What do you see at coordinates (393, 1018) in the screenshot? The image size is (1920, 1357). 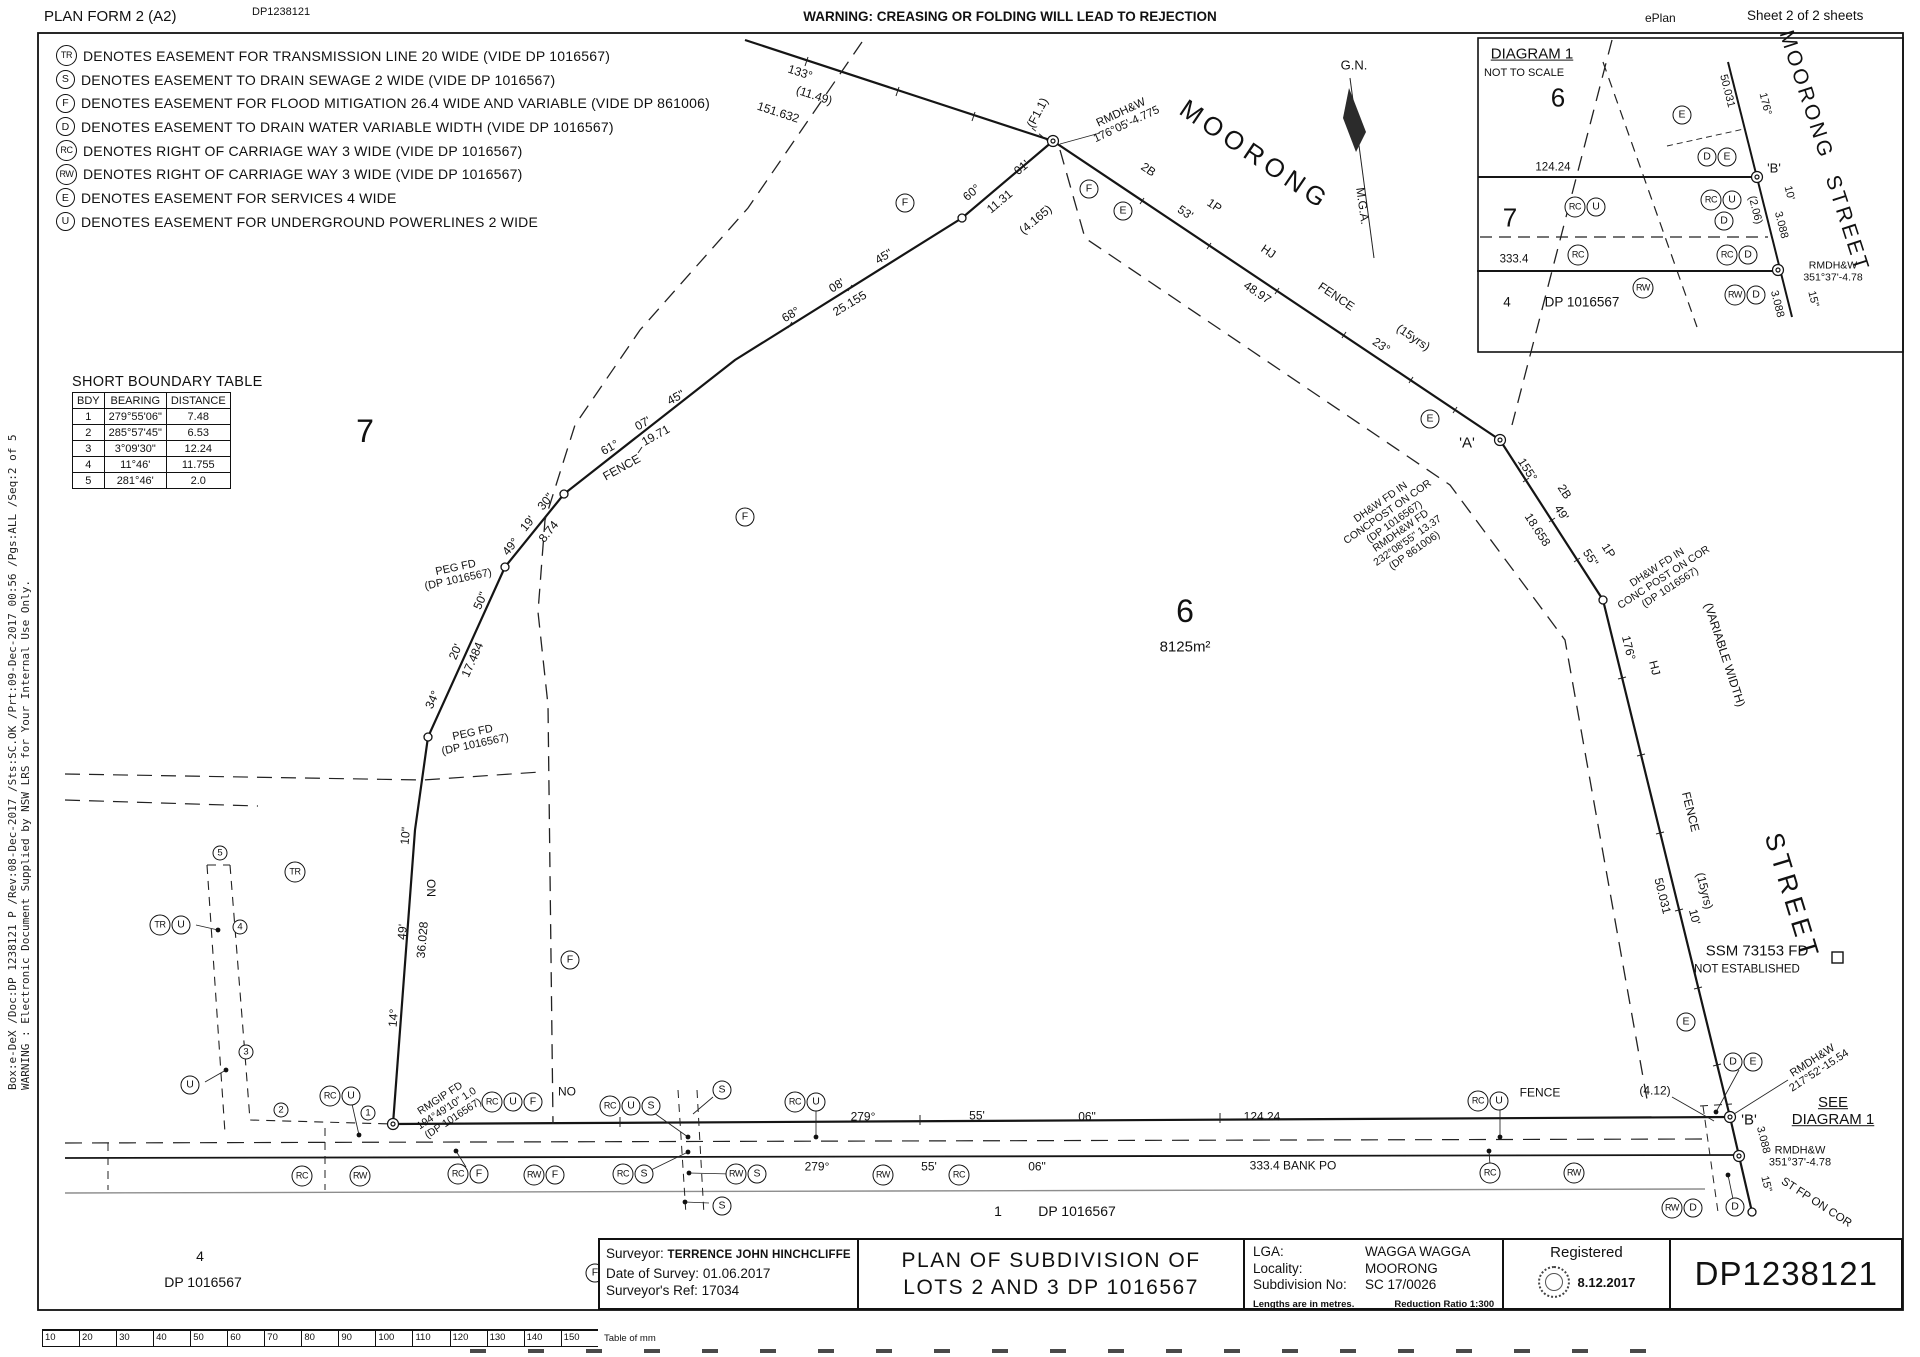 I see `plan-label: 14°` at bounding box center [393, 1018].